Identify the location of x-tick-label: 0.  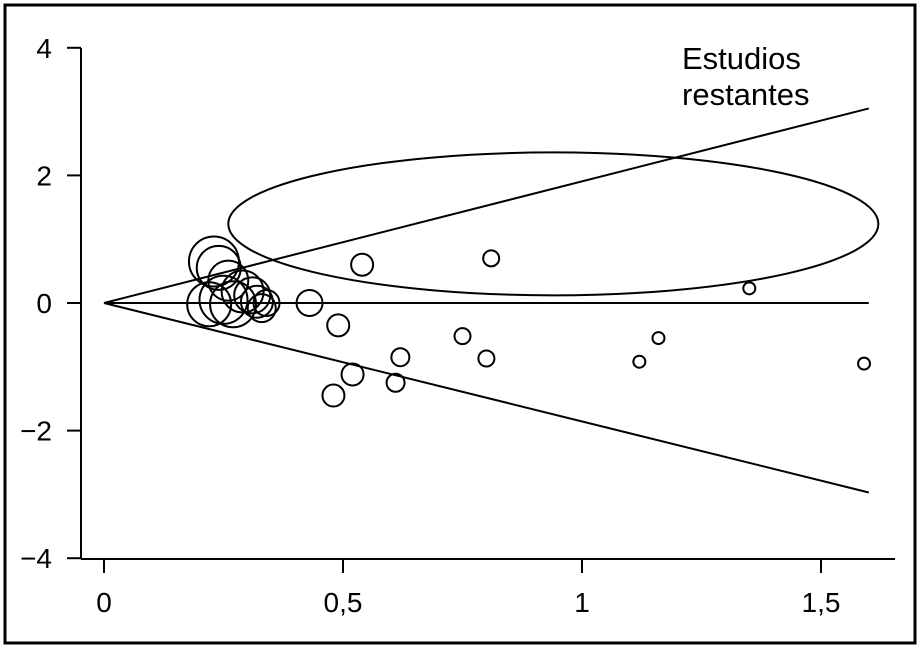
(104, 602).